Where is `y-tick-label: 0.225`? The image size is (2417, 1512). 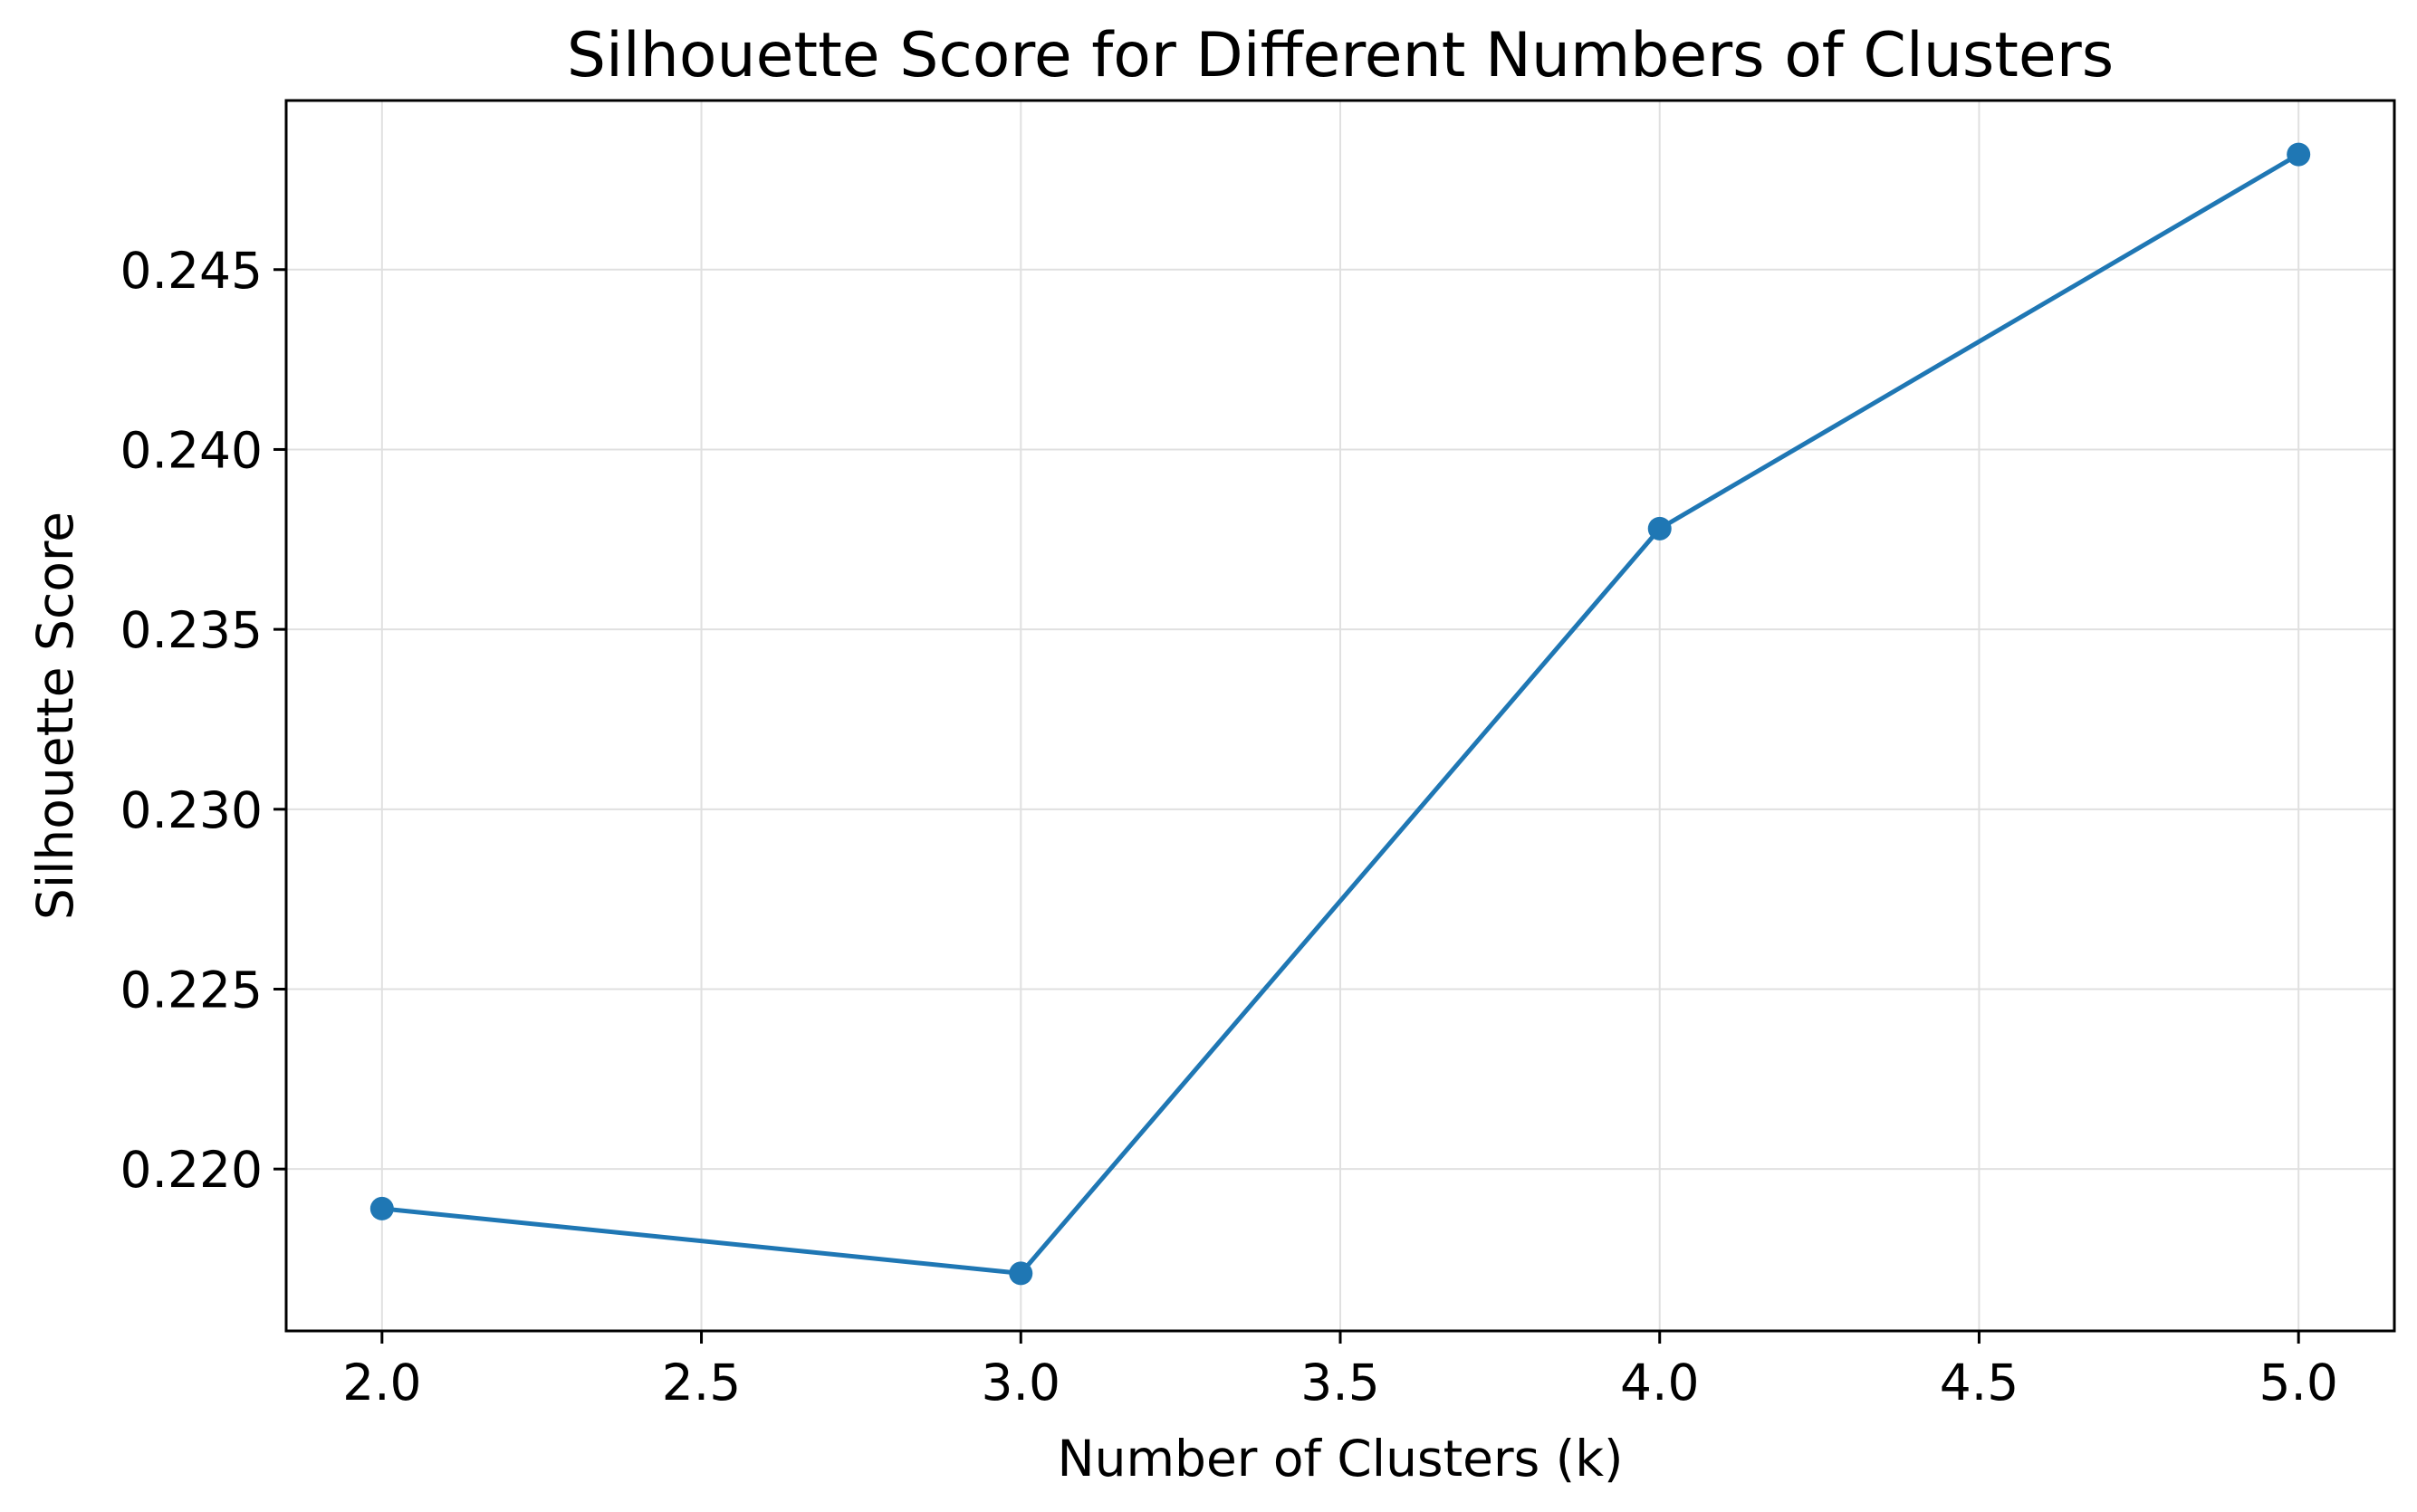 y-tick-label: 0.225 is located at coordinates (192, 990).